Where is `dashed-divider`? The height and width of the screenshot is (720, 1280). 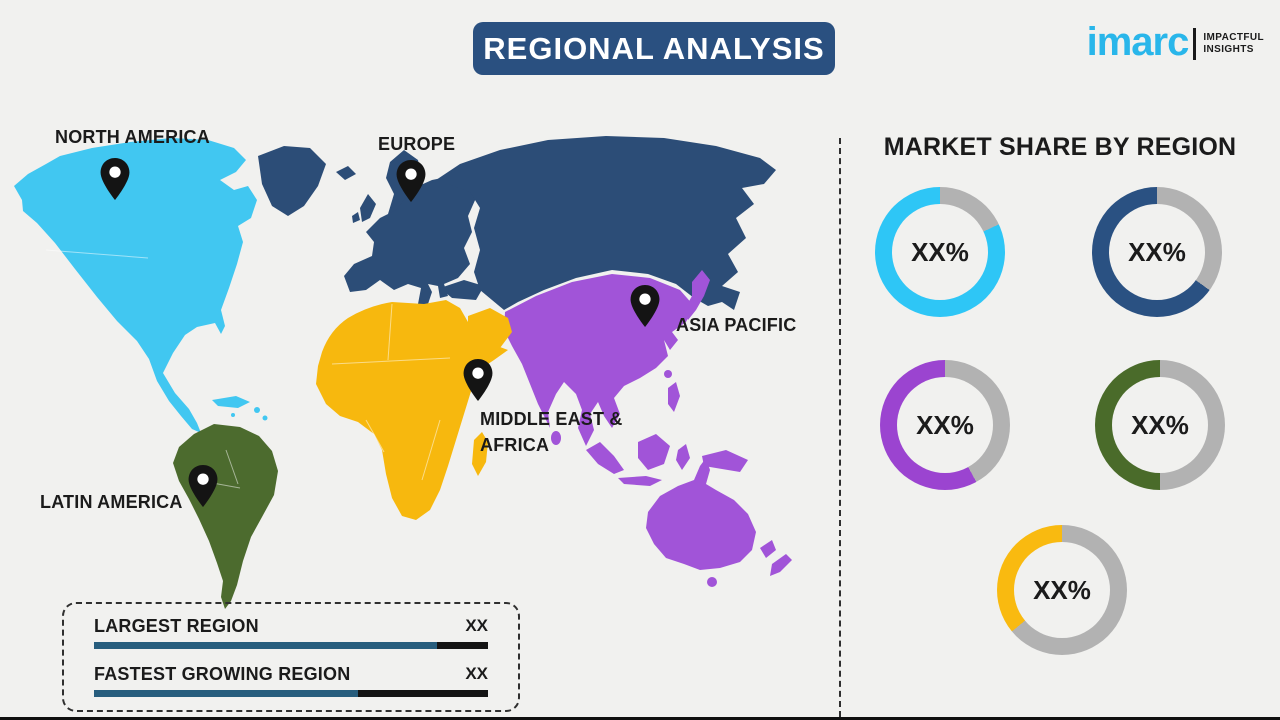 dashed-divider is located at coordinates (840, 427).